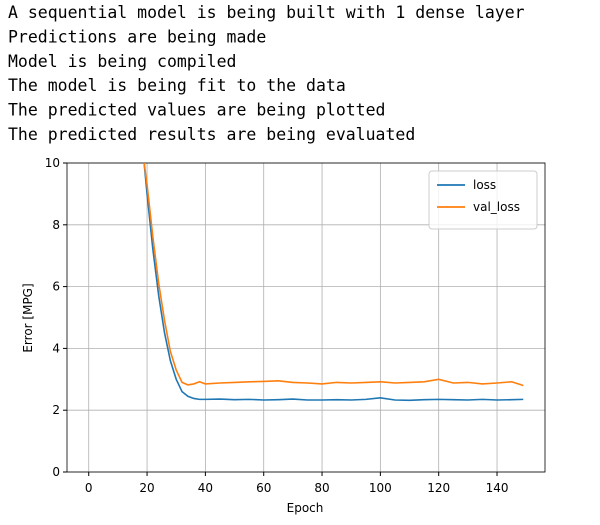 The image size is (600, 525). Describe the element at coordinates (484, 185) in the screenshot. I see `legend-label: loss` at that location.